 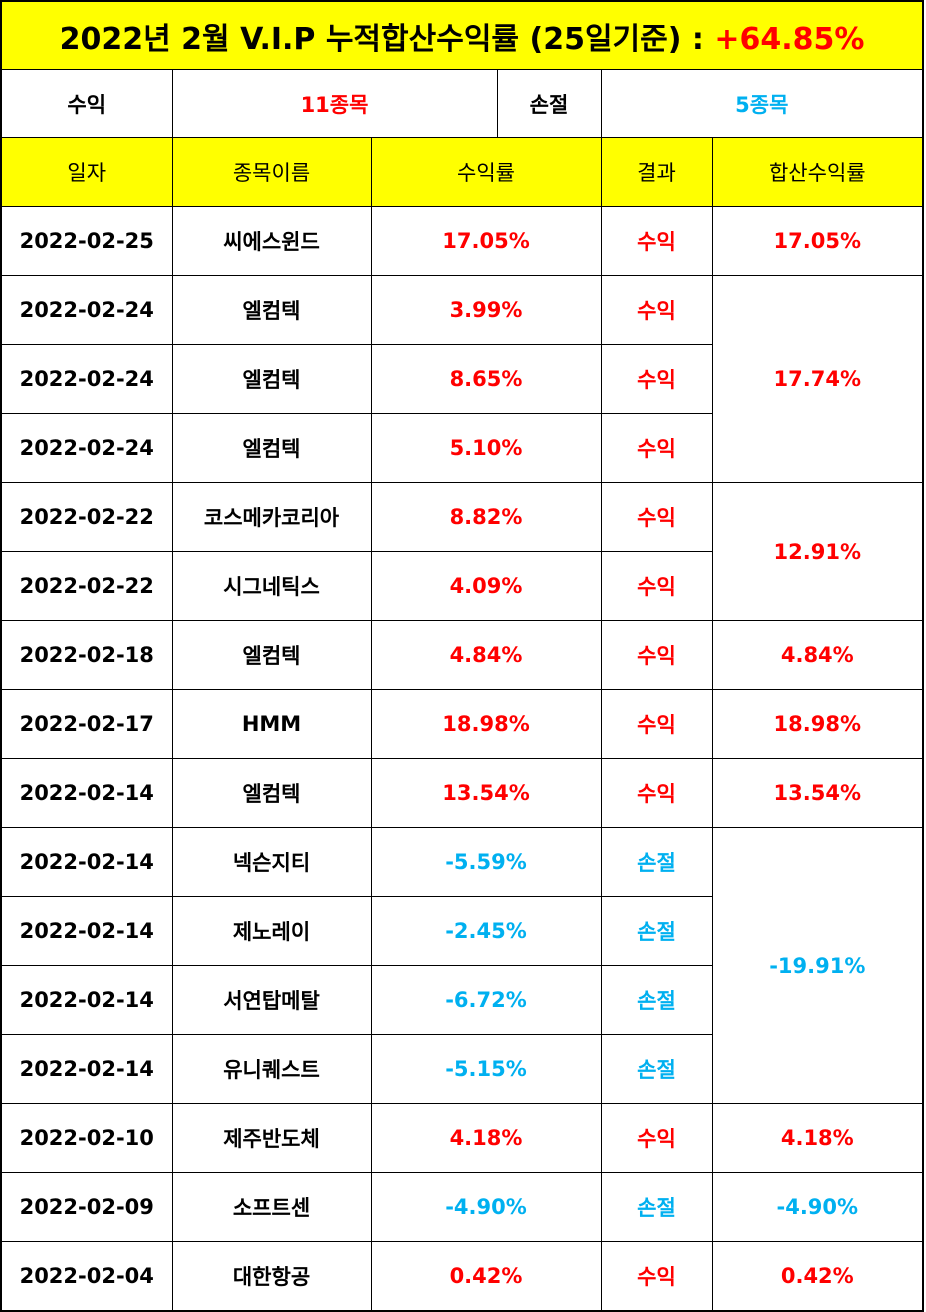 What do you see at coordinates (271, 1138) in the screenshot?
I see `stock-name-cell: 제주반도체` at bounding box center [271, 1138].